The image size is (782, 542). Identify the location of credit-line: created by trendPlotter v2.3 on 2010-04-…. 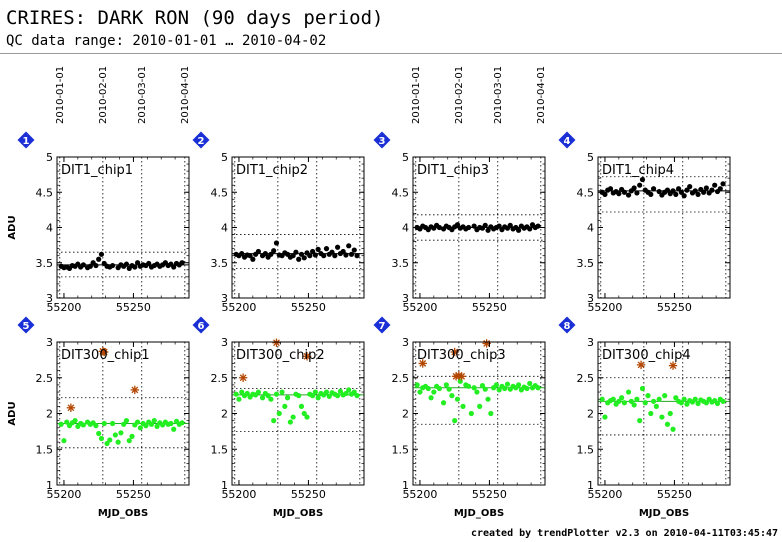
(624, 533).